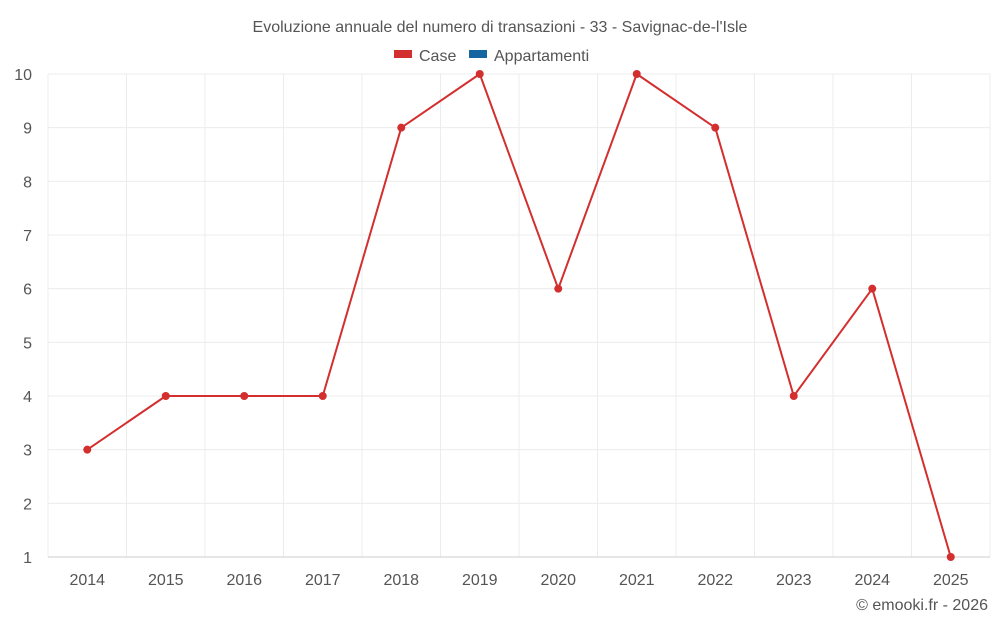  What do you see at coordinates (558, 288) in the screenshot?
I see `data-point-2020` at bounding box center [558, 288].